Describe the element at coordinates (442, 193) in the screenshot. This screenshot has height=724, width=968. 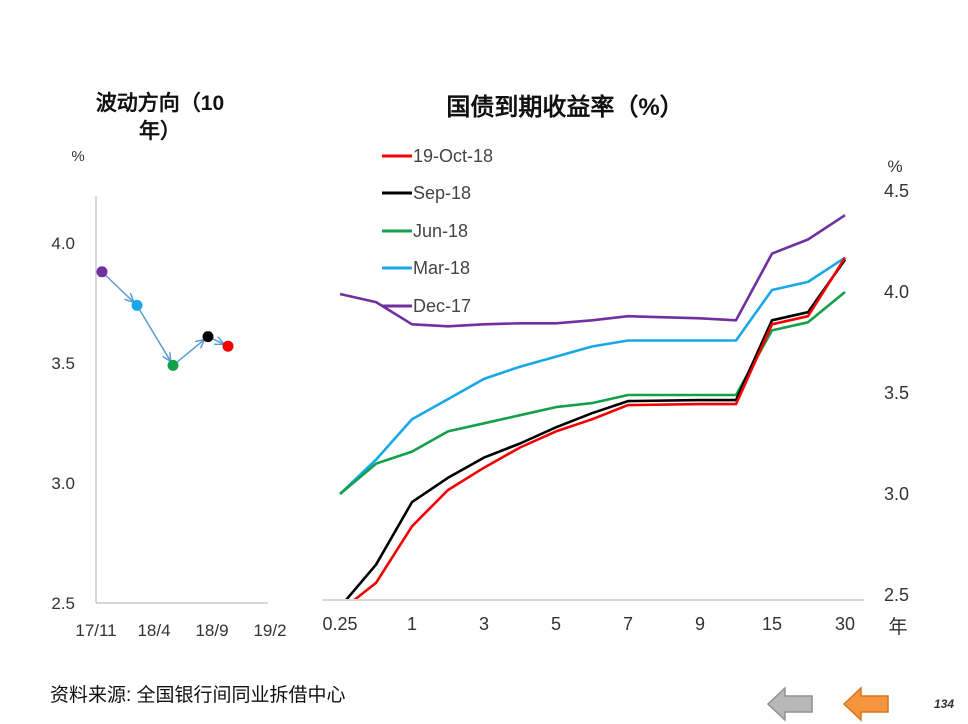
I see `legend-label: Sep-18` at that location.